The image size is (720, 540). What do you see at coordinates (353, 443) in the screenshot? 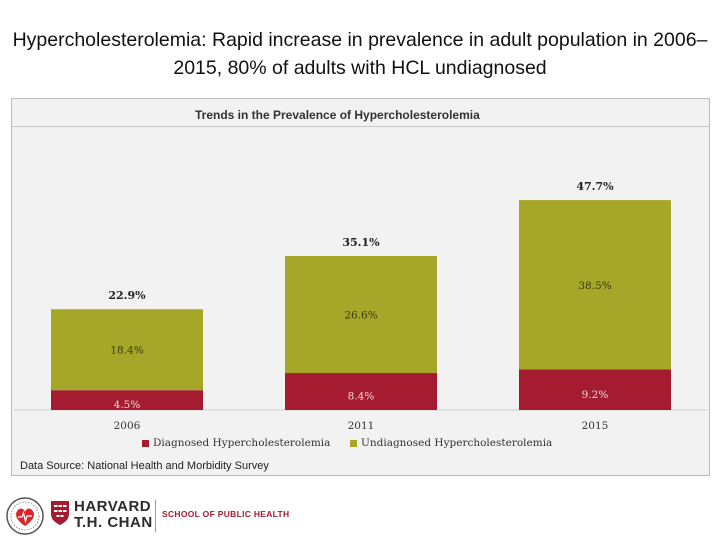
I see `legend-swatch-undiagnosed` at bounding box center [353, 443].